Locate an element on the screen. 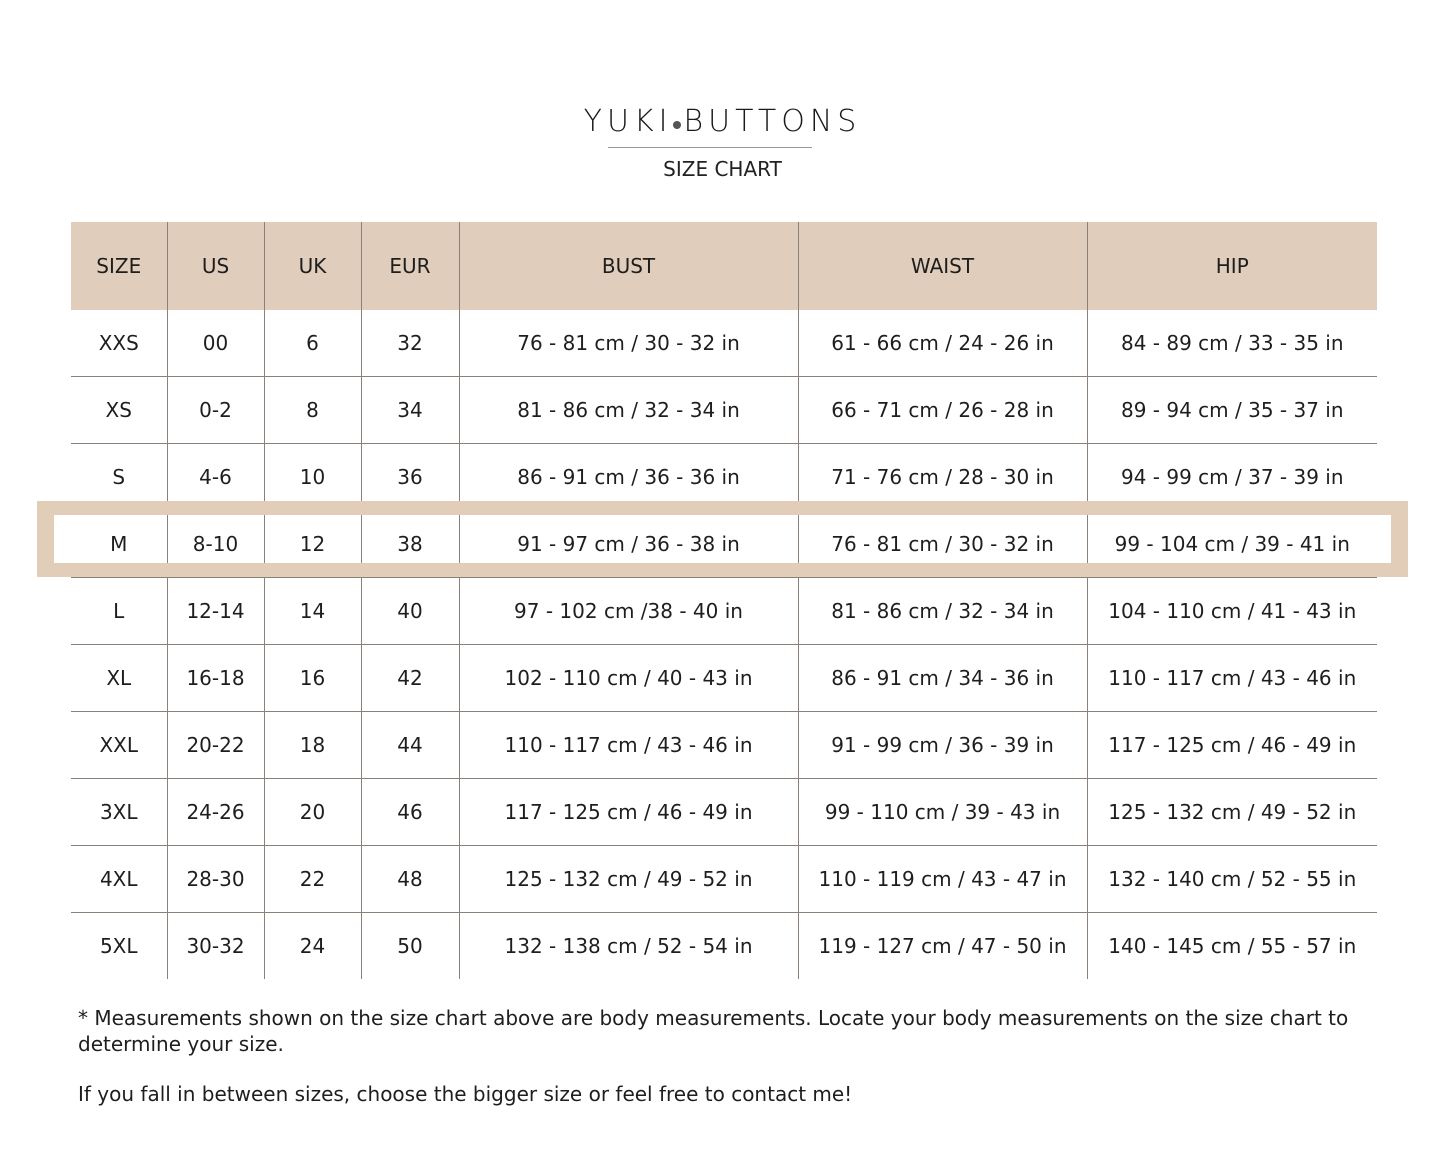  cell-eur: 42 is located at coordinates (409, 678).